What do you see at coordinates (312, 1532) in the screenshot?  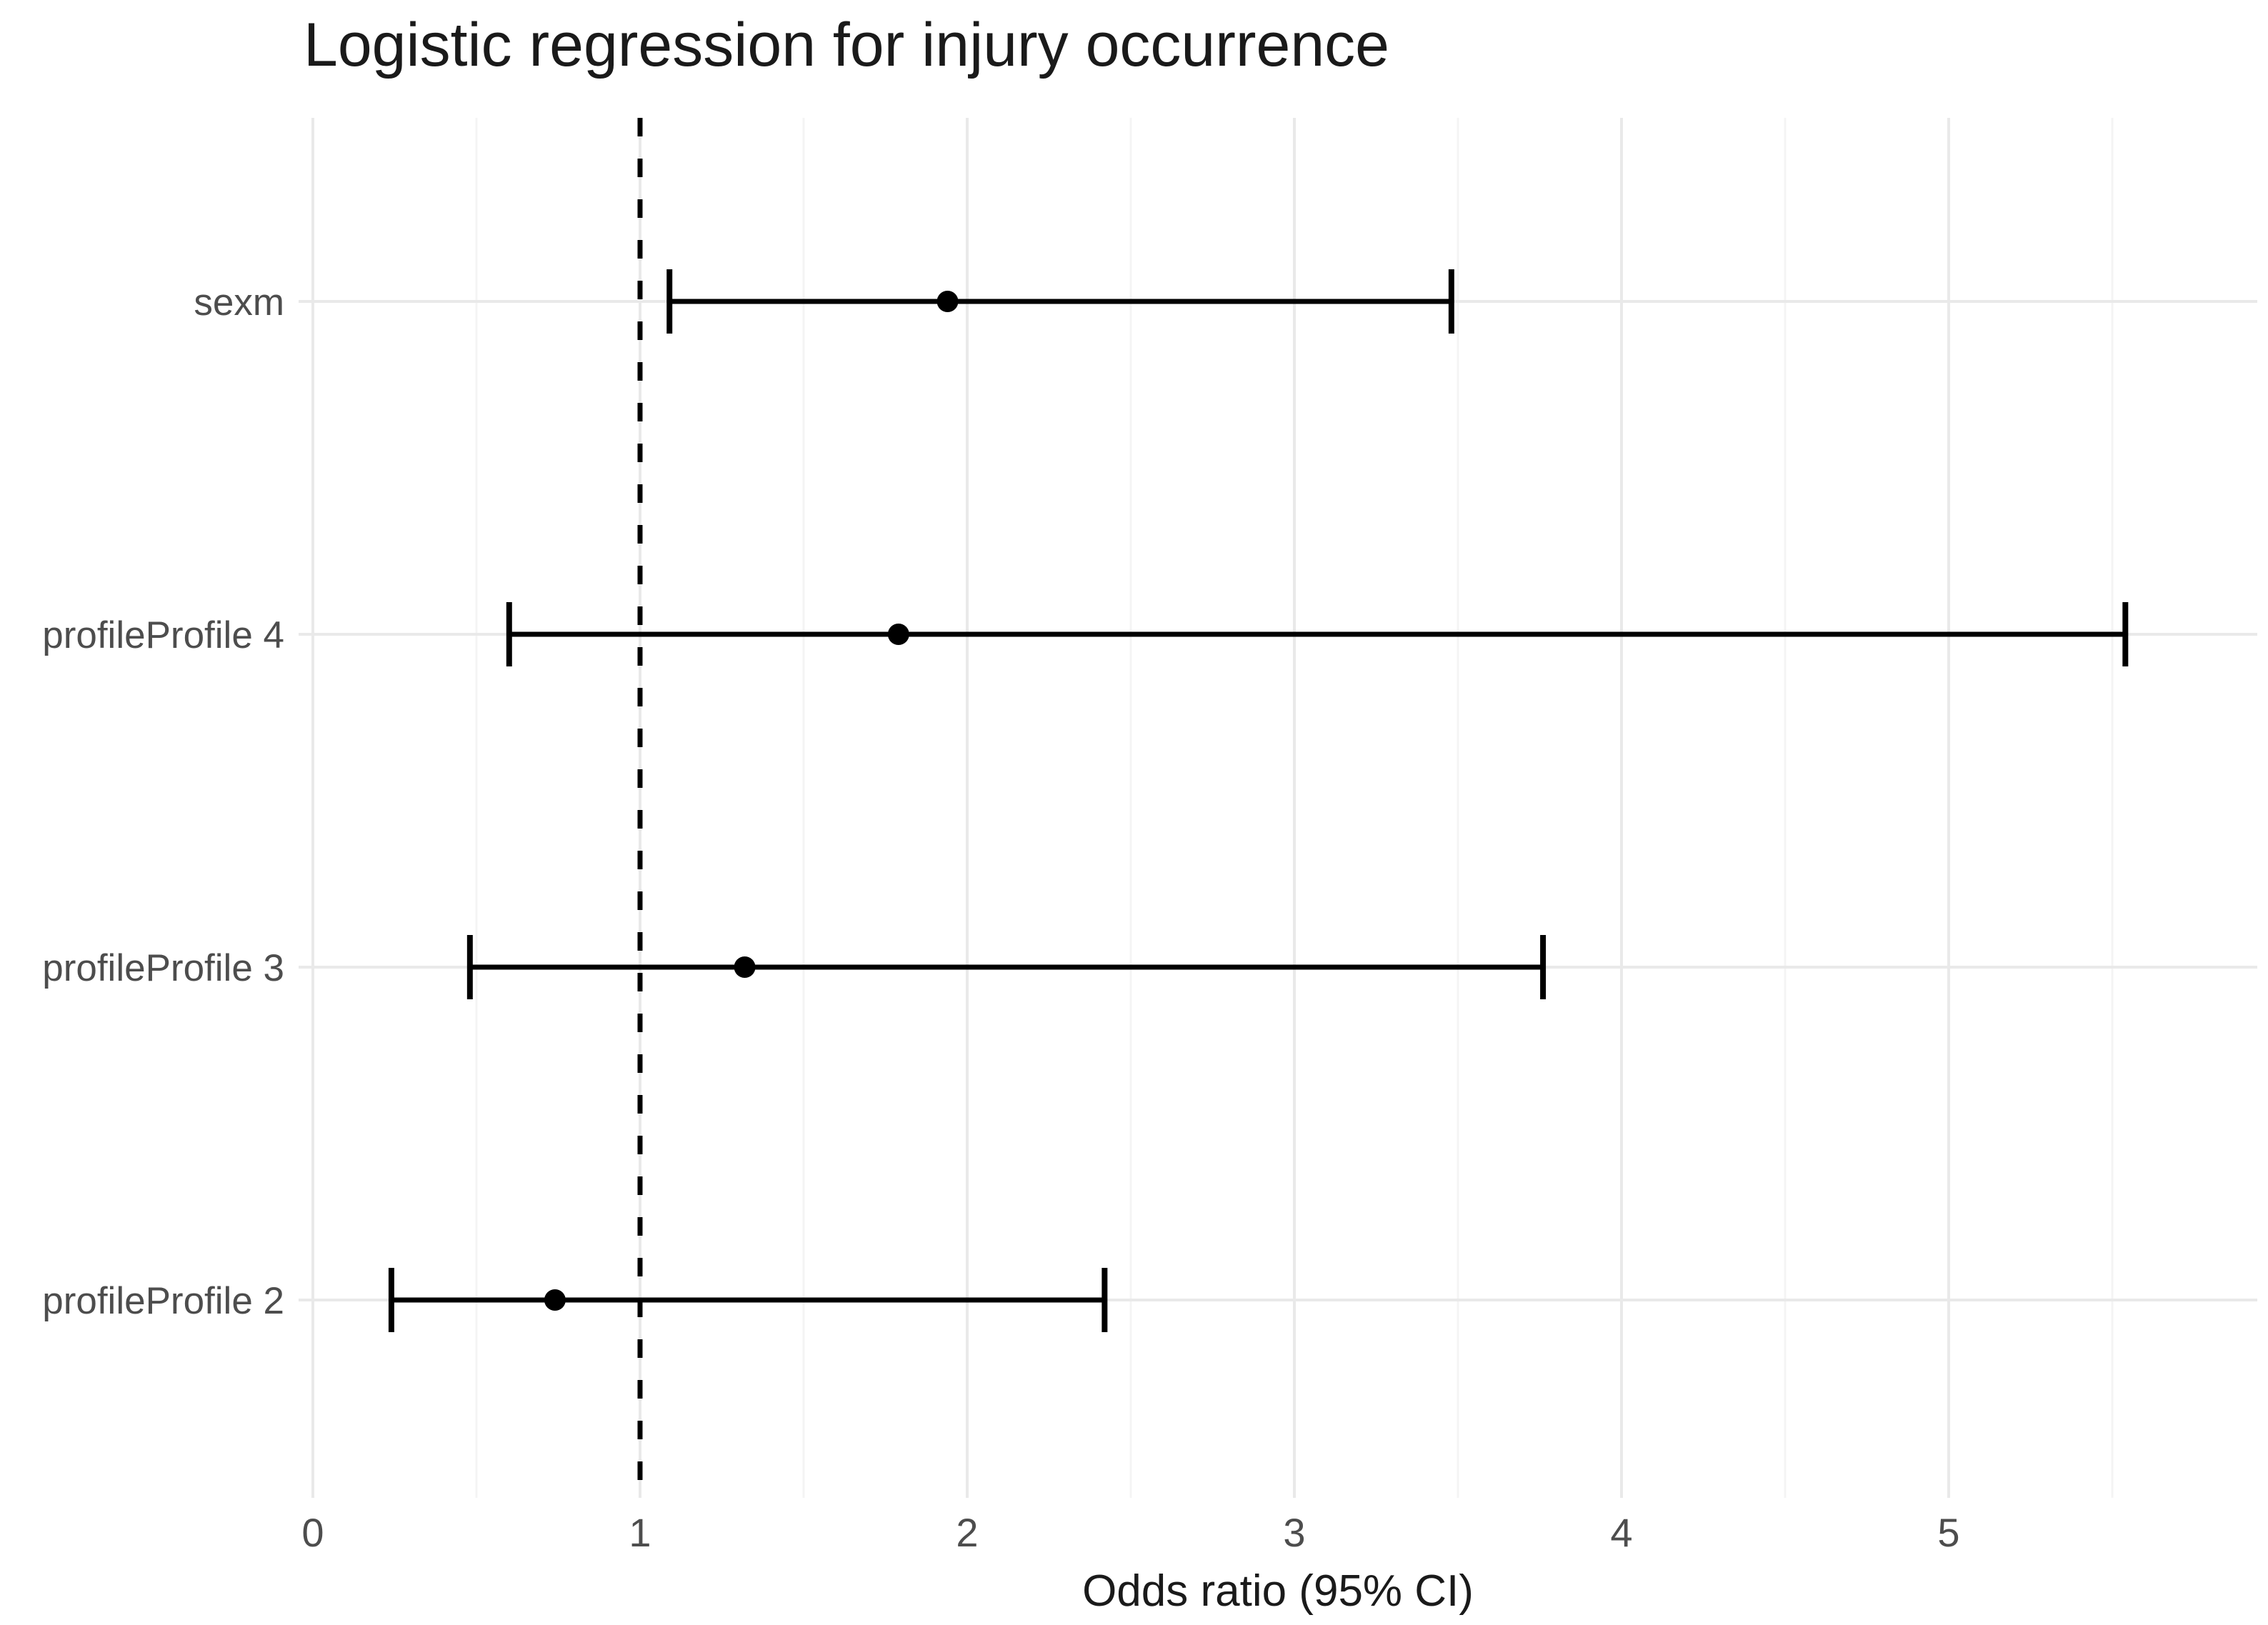 I see `x-tick-label: 0` at bounding box center [312, 1532].